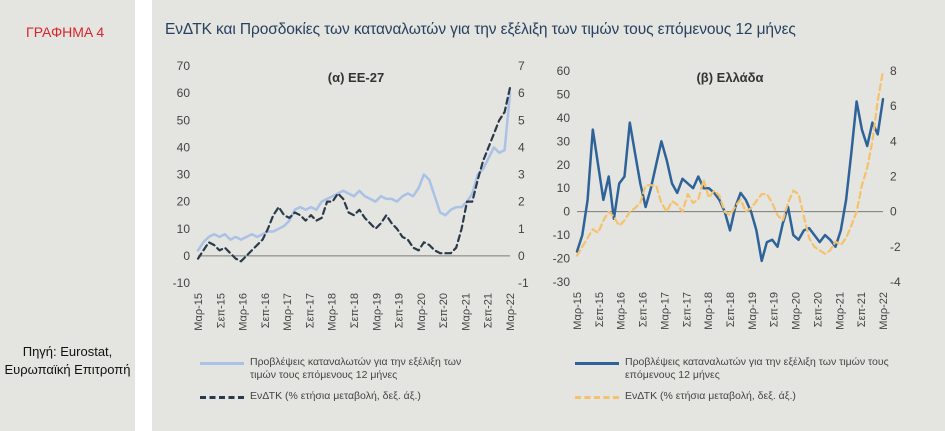  I want to click on y-tick-left: -30, so click(562, 282).